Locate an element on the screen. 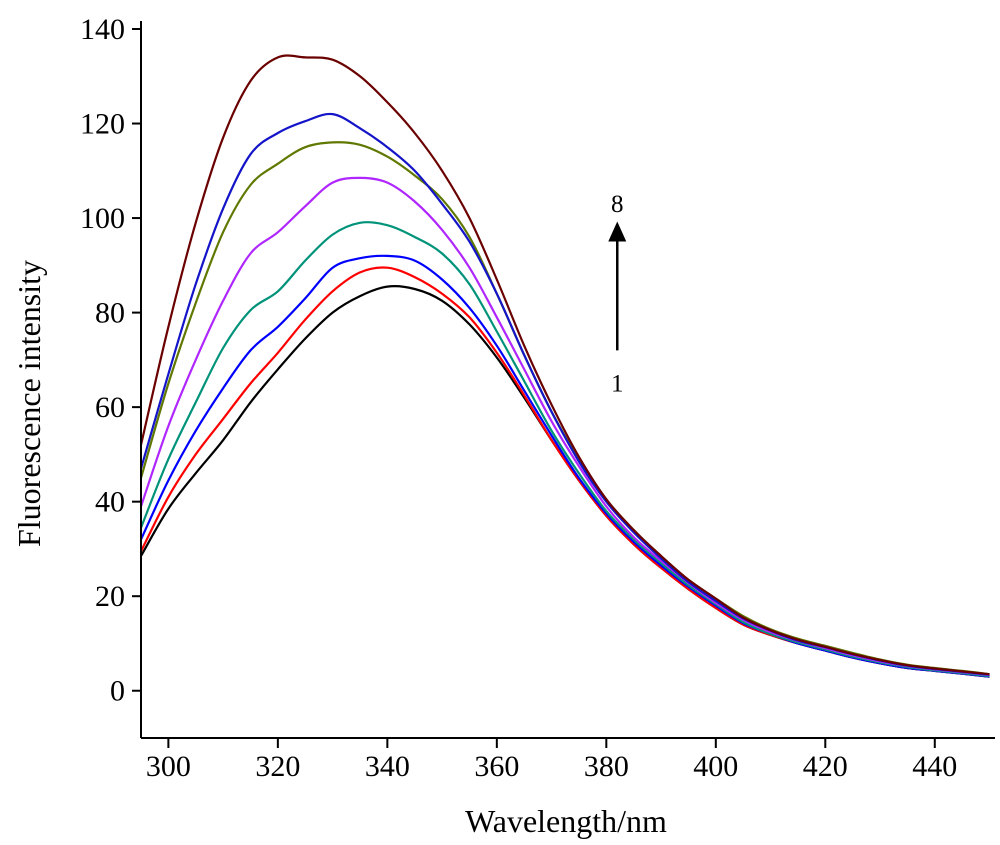  x-tick-label: 360 is located at coordinates (496, 766).